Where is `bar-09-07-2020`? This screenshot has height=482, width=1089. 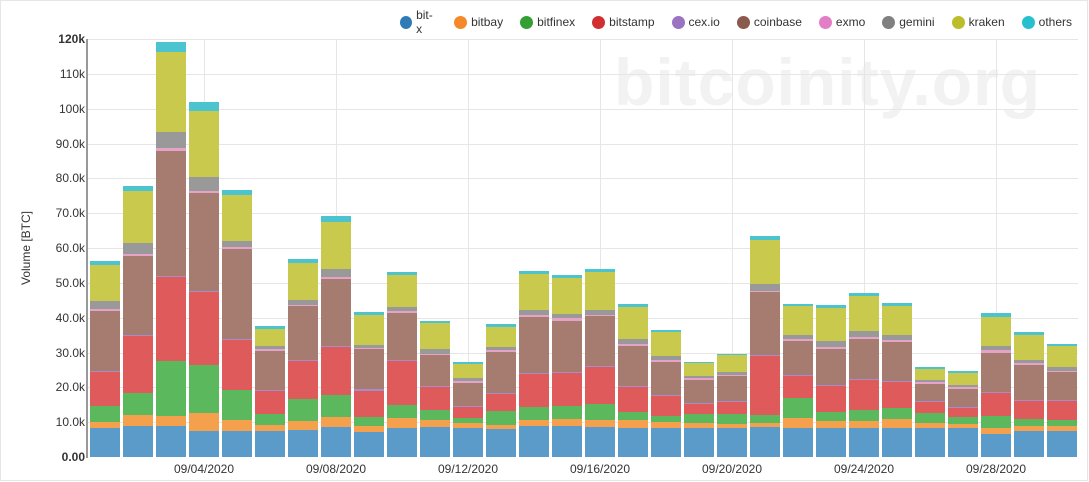
bar-09-07-2020 is located at coordinates (303, 358).